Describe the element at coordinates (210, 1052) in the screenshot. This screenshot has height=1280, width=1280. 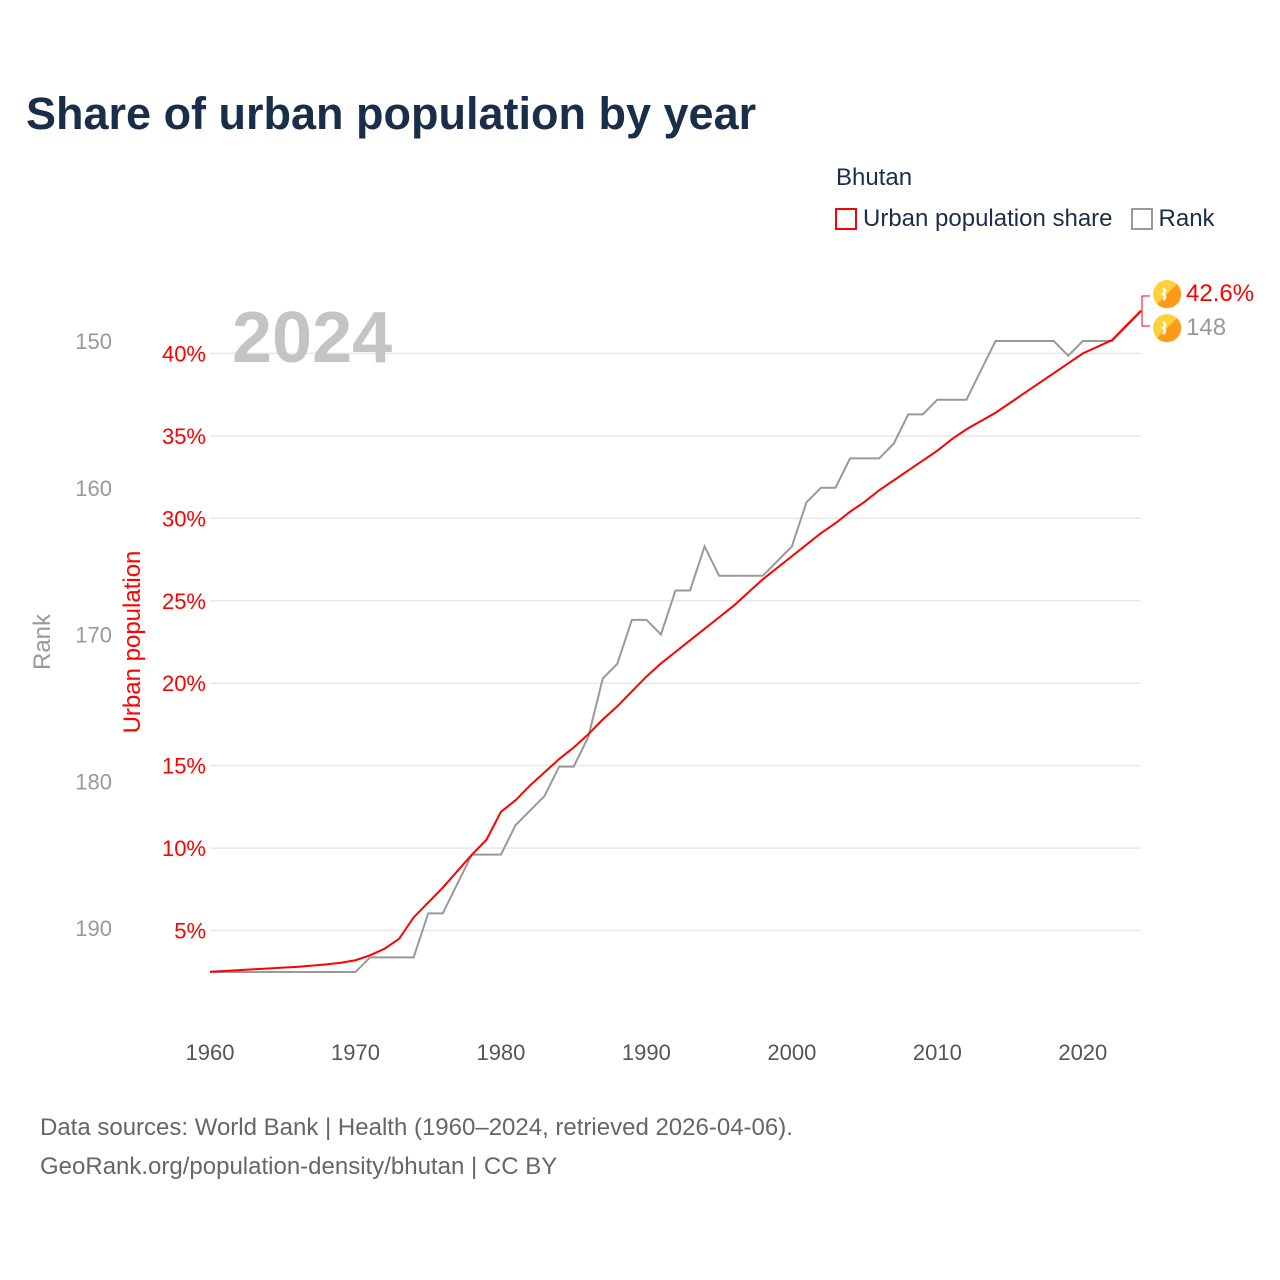
I see `x-tick-label: 1960` at that location.